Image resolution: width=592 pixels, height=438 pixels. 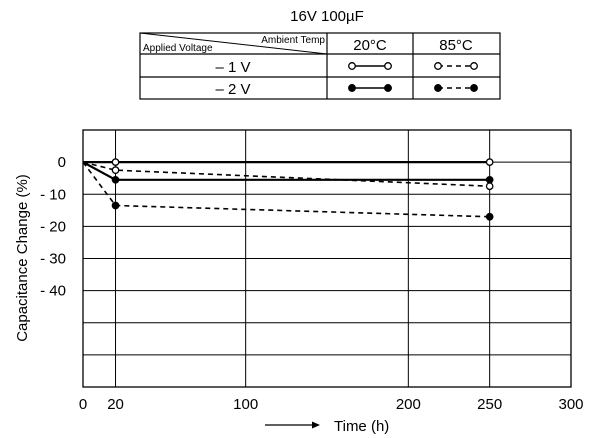 I want to click on legend-symbol-1v-20c, so click(x=370, y=66).